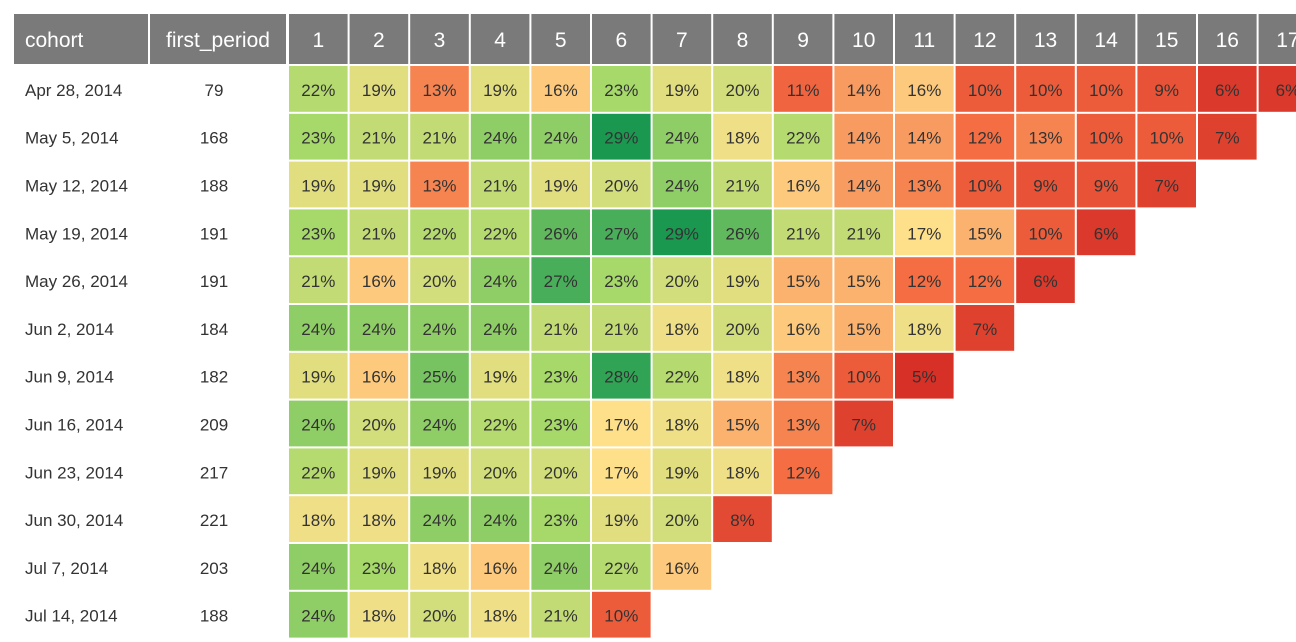 This screenshot has height=642, width=1296. Describe the element at coordinates (1227, 40) in the screenshot. I see `header-period-label: 16` at that location.